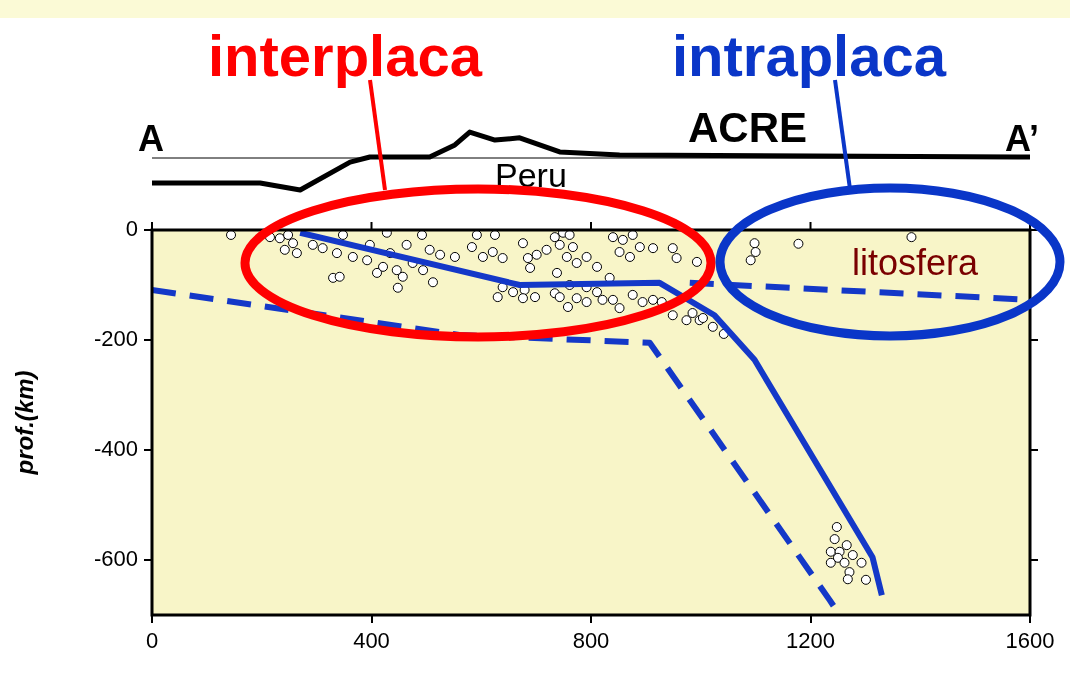 Image resolution: width=1070 pixels, height=675 pixels. Describe the element at coordinates (531, 175) in the screenshot. I see `annotation: Peru` at that location.